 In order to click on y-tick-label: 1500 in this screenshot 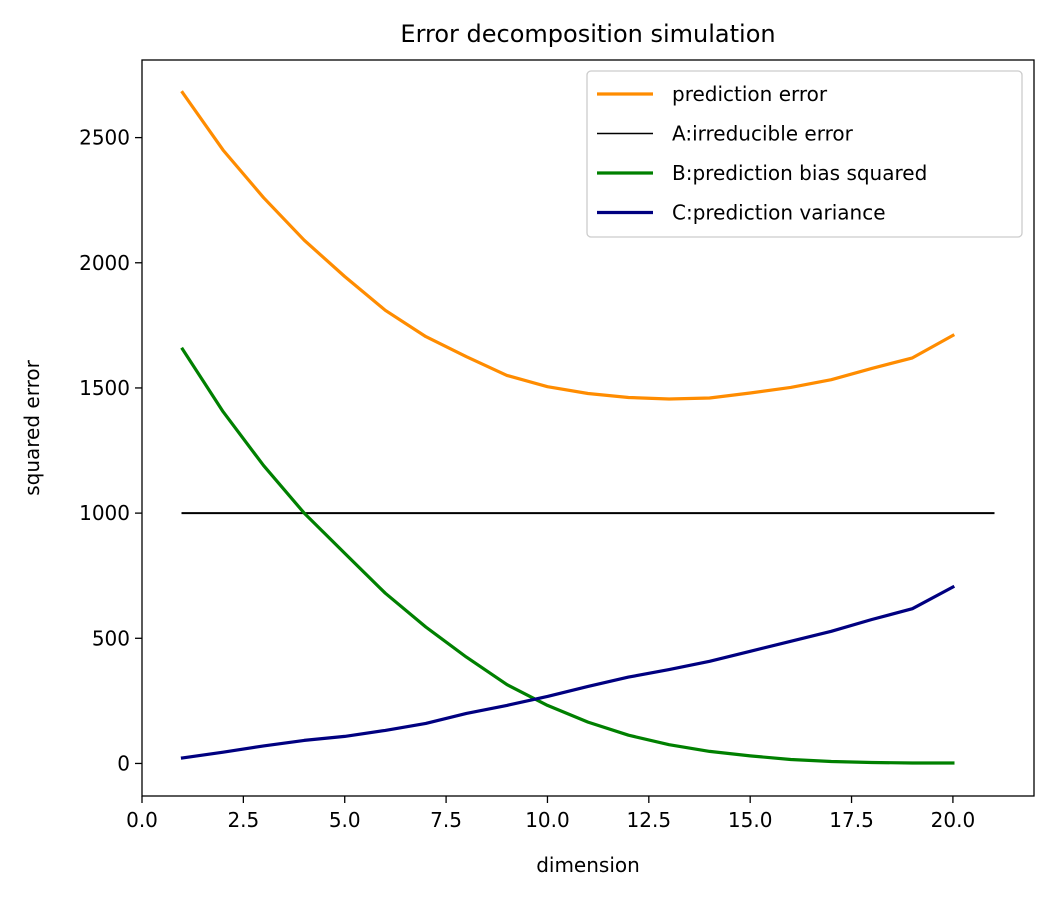, I will do `click(104, 388)`.